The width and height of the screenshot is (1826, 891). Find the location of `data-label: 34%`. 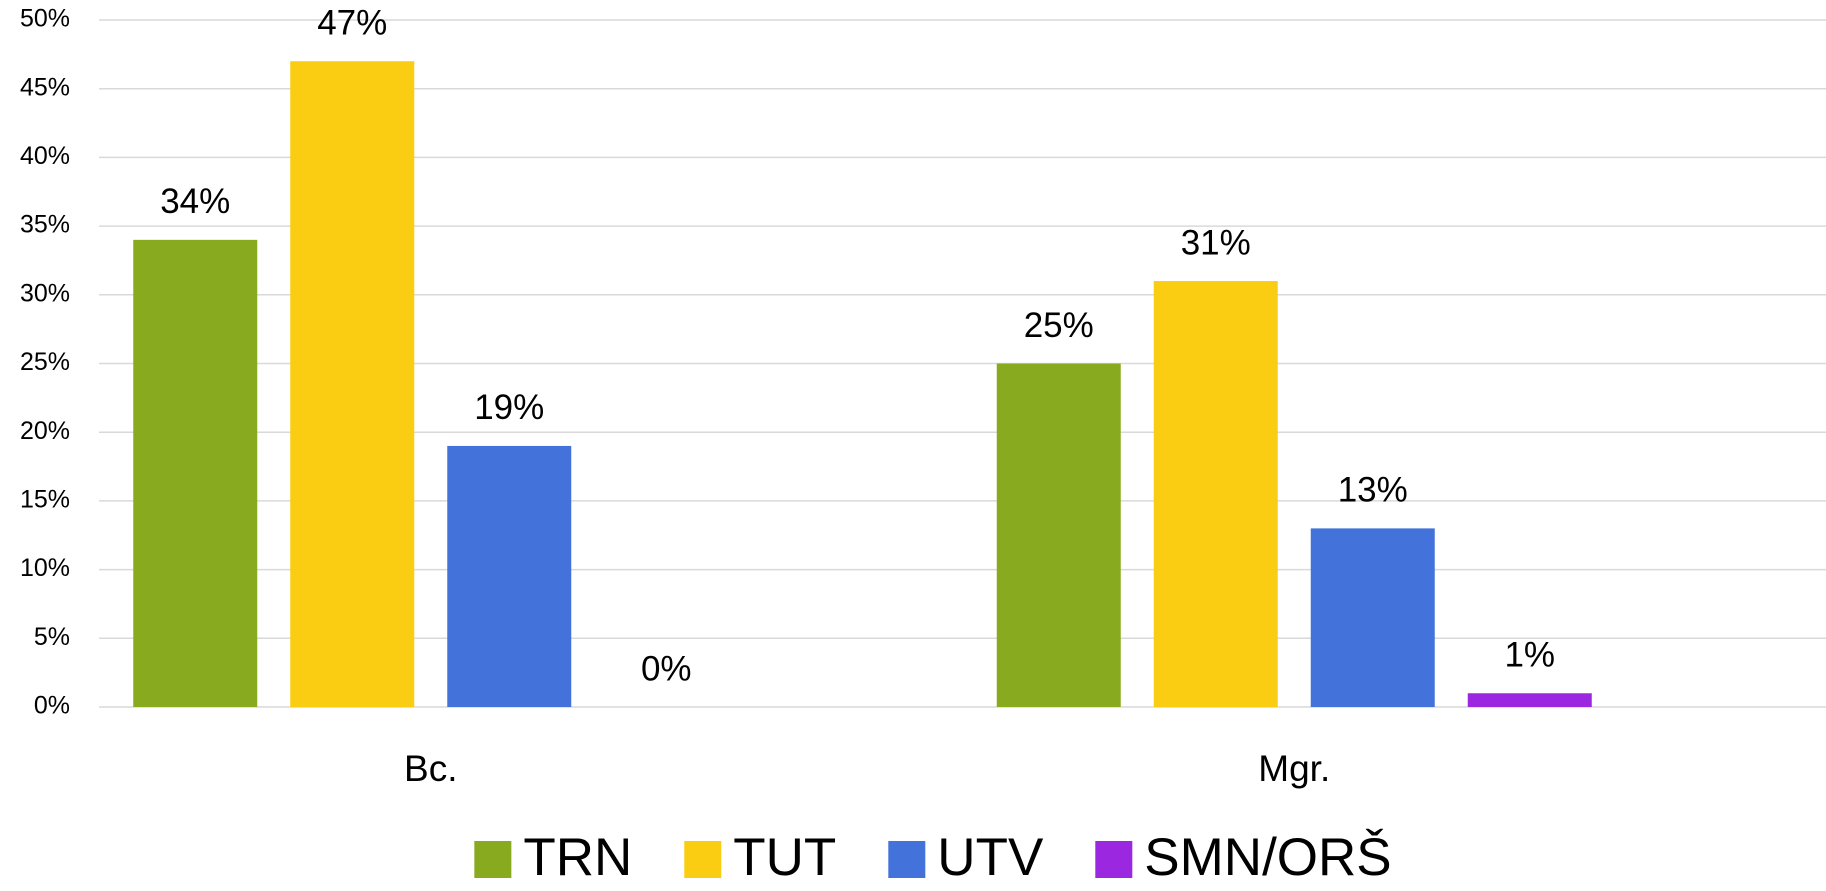

data-label: 34% is located at coordinates (195, 201).